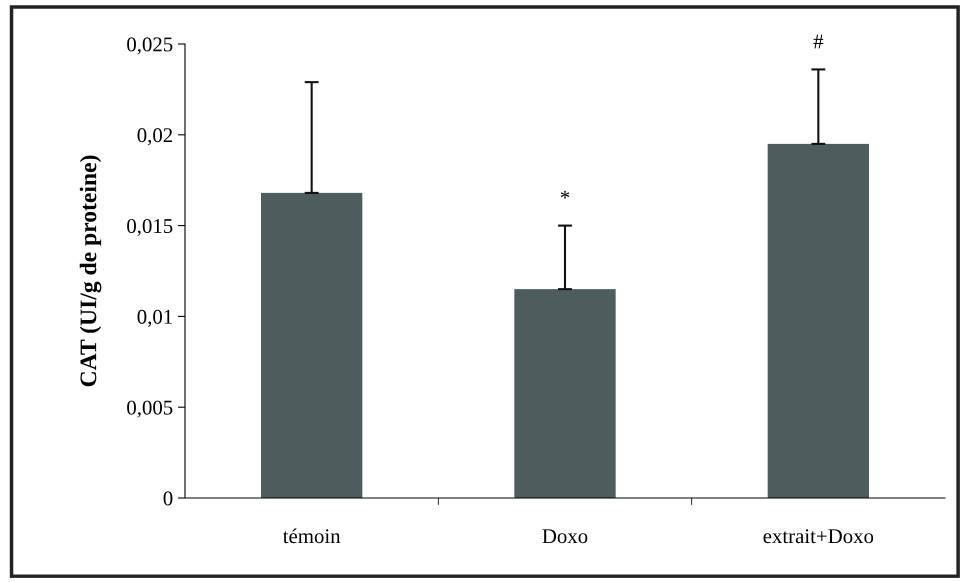  Describe the element at coordinates (149, 45) in the screenshot. I see `y-tick-label: 0,025` at that location.